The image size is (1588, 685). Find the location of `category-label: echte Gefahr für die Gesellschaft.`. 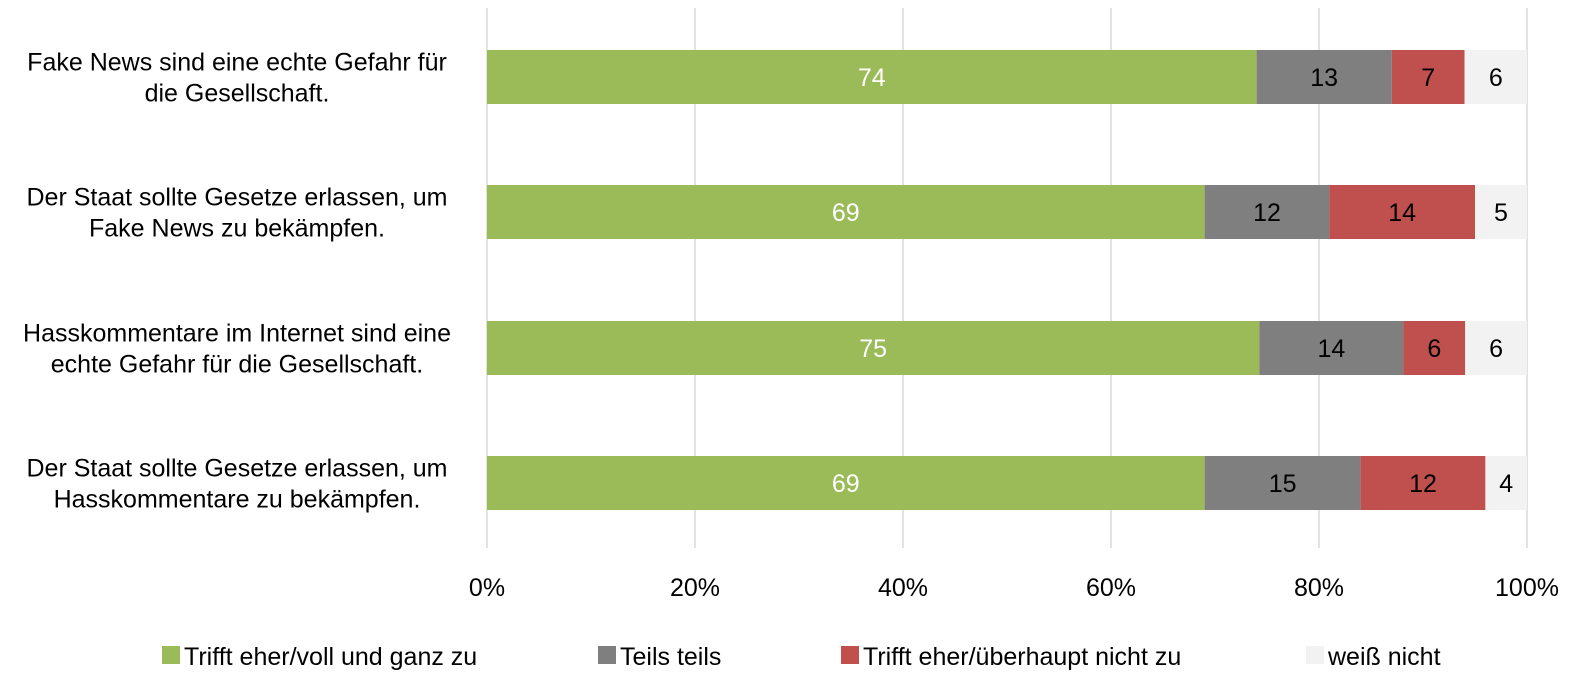

category-label: echte Gefahr für die Gesellschaft. is located at coordinates (237, 365).